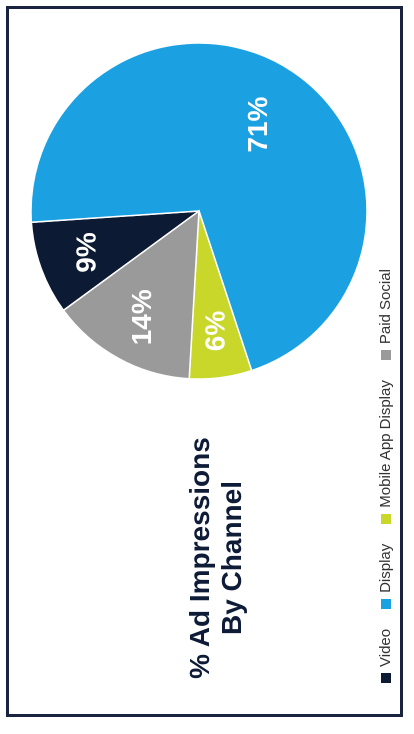 The image size is (414, 734). Describe the element at coordinates (85, 252) in the screenshot. I see `slice-video-label: 9%` at that location.